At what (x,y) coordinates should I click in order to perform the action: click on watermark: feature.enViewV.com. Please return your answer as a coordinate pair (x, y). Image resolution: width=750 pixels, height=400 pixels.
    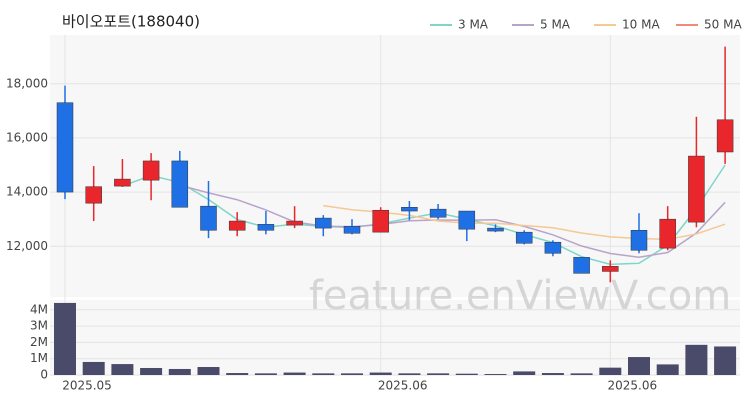
    Looking at the image, I should click on (520, 296).